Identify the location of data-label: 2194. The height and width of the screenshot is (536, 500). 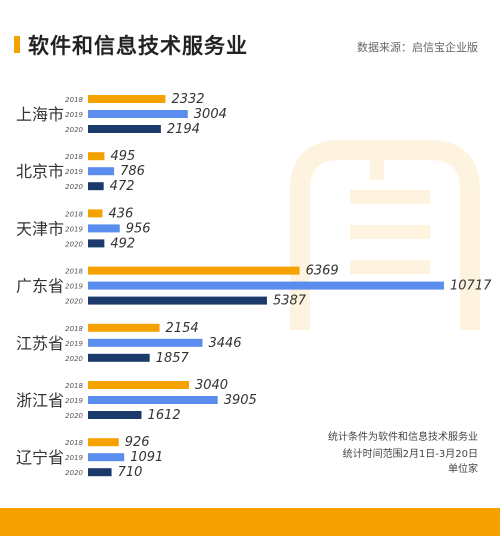
(183, 129).